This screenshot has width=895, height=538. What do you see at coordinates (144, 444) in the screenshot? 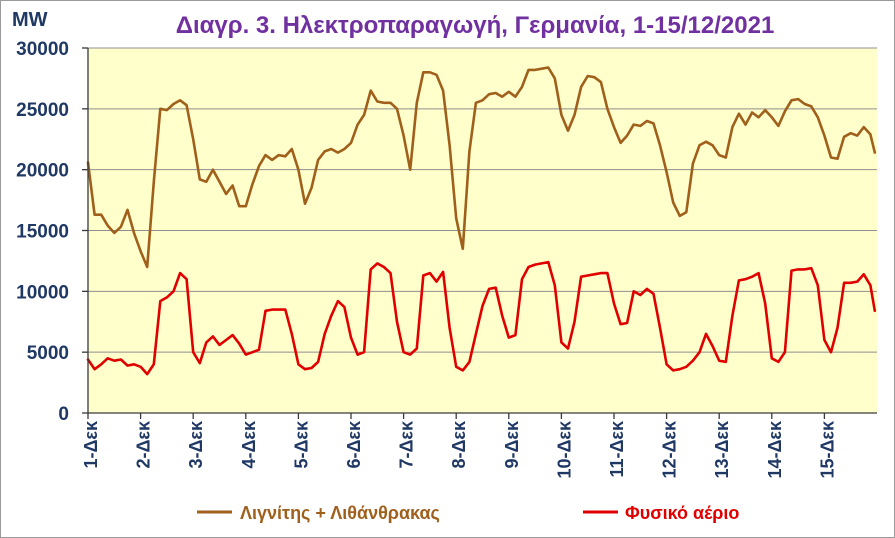
I see `x-tick-label: 2-Δεκ` at bounding box center [144, 444].